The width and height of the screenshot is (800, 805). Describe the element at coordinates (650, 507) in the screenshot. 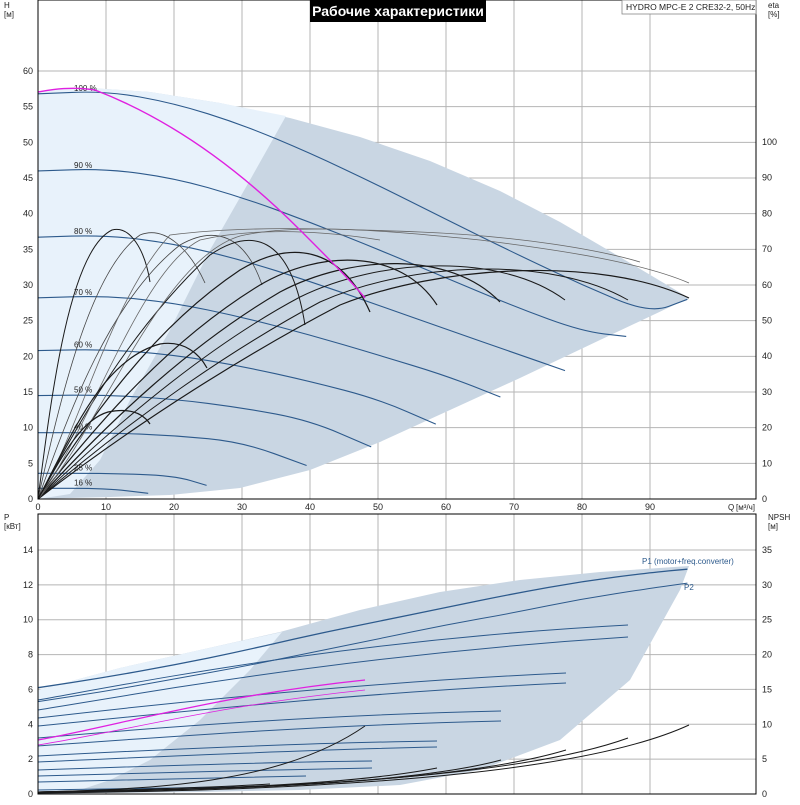

I see `x-tick-label: 90` at that location.